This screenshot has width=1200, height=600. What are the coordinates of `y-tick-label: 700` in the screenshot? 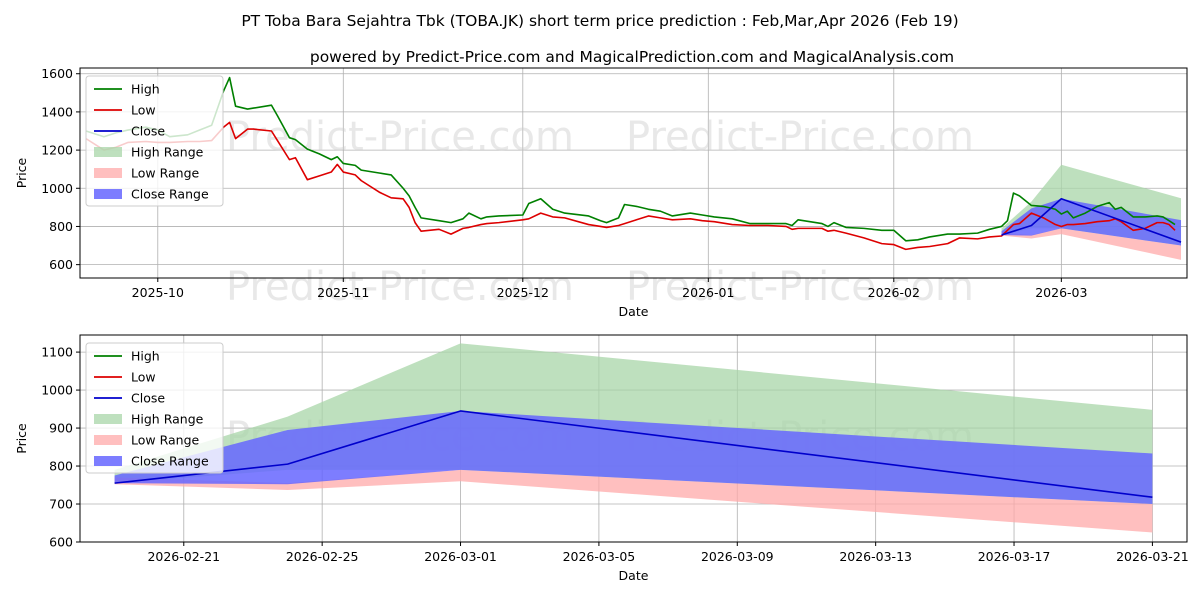 It's located at (61, 504).